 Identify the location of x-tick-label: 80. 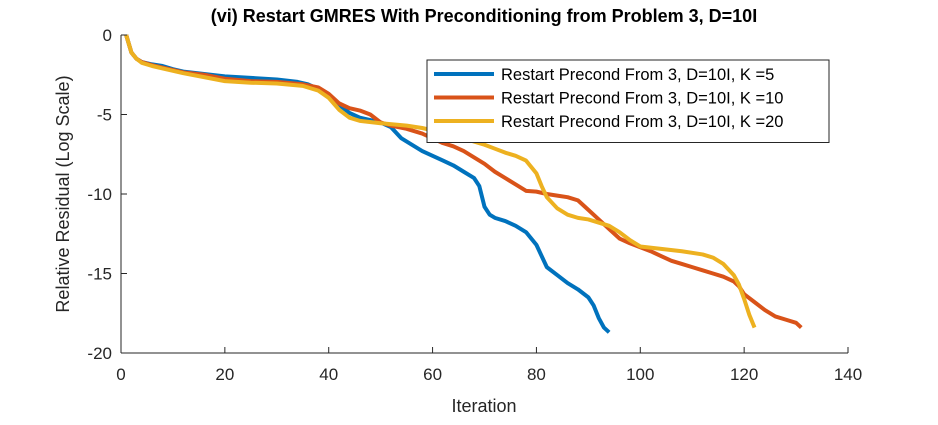
(536, 374).